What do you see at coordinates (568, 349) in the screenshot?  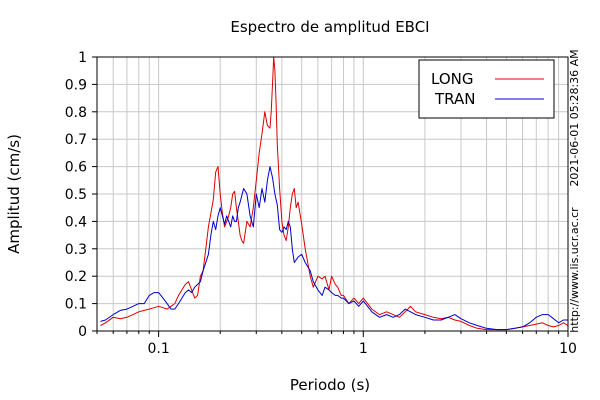 I see `x-tick-label: 10` at bounding box center [568, 349].